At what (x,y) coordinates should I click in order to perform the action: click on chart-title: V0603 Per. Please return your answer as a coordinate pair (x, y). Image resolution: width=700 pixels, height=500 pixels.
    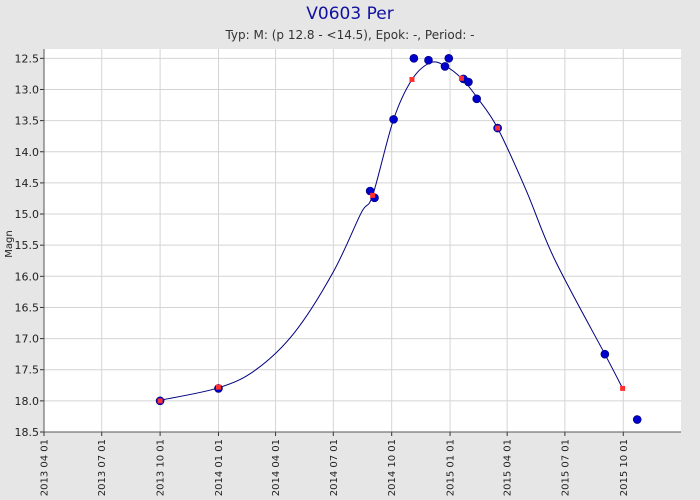
    Looking at the image, I should click on (349, 14).